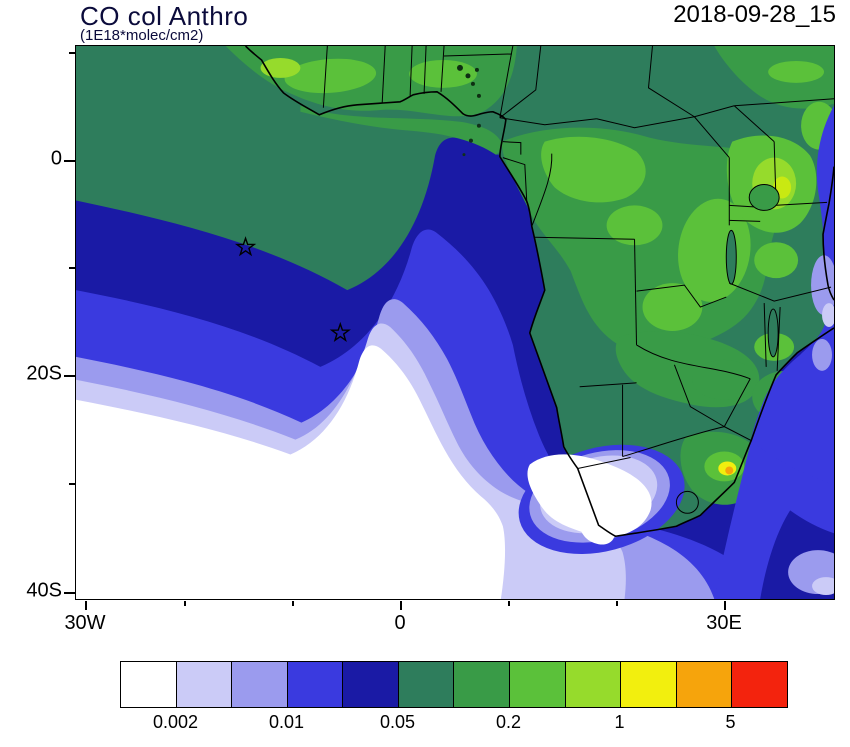 The image size is (850, 747). Describe the element at coordinates (796, 71) in the screenshot. I see `ethiopia-light-green` at that location.